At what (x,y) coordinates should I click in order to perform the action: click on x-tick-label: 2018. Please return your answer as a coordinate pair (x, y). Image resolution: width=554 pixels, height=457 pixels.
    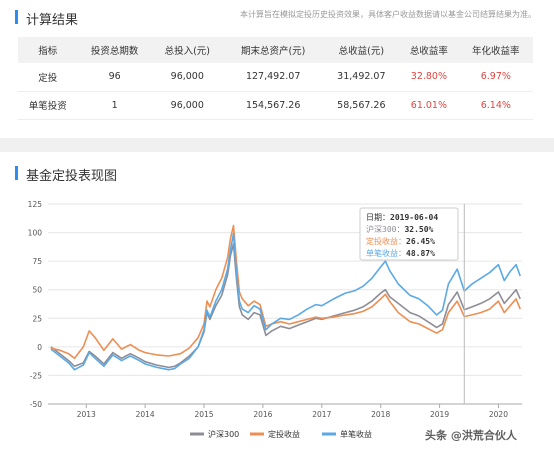
    Looking at the image, I should click on (380, 414).